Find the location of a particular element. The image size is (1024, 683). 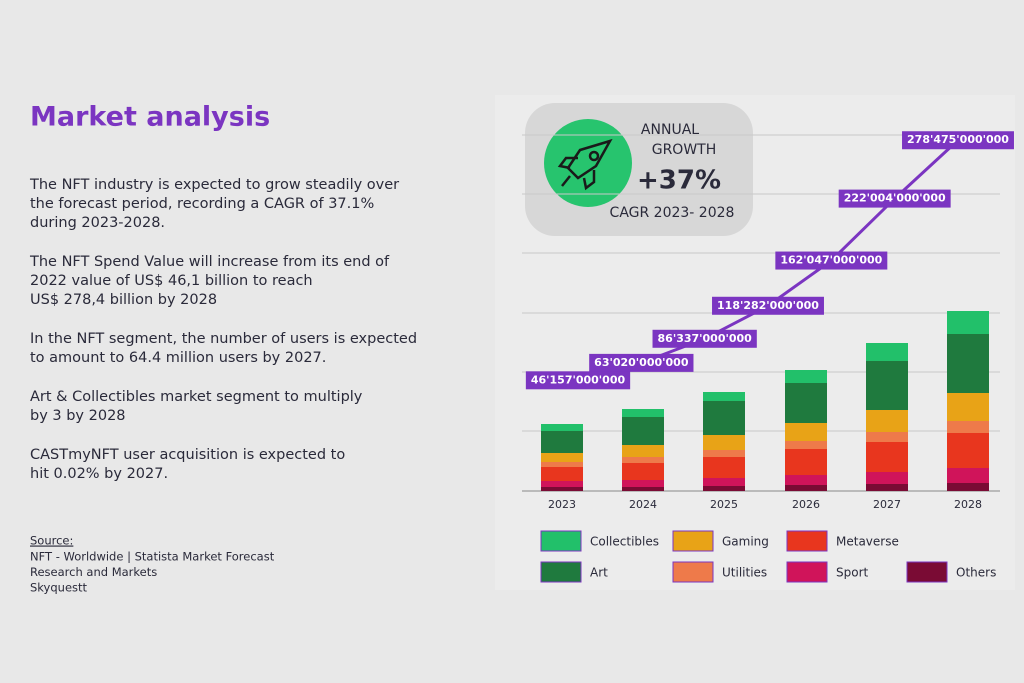

growth-line1: ANNUAL is located at coordinates (670, 130).